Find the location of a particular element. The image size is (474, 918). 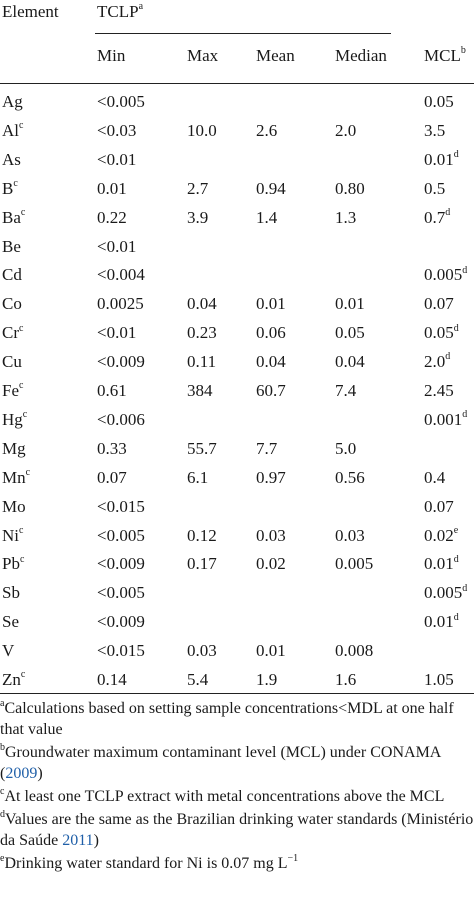

cell-mcl: 0.4 is located at coordinates (434, 478).